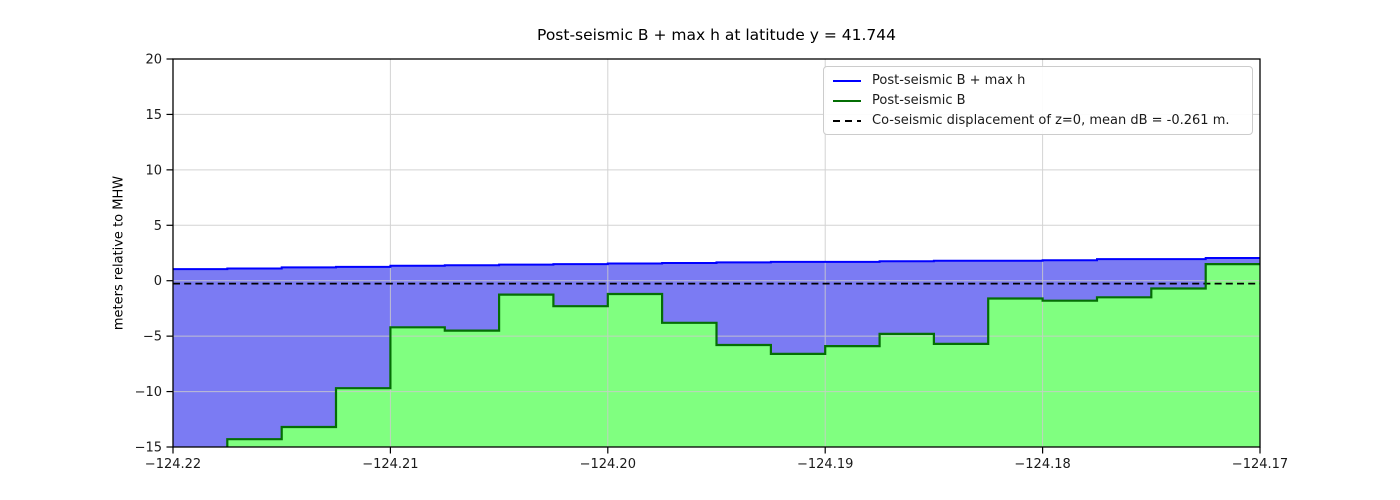 This screenshot has width=1400, height=500. What do you see at coordinates (148, 392) in the screenshot?
I see `y-tick-label: −10` at bounding box center [148, 392].